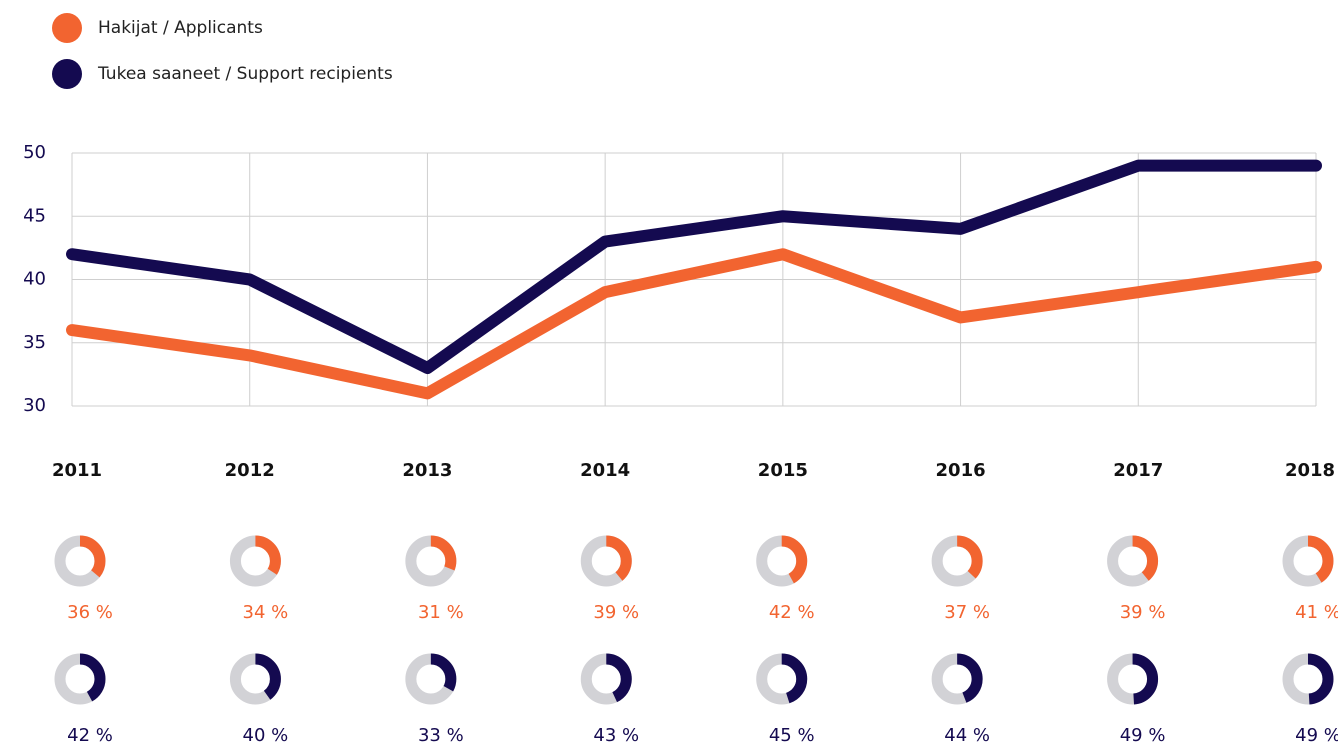  I want to click on donut-value-label: 45 %, so click(792, 735).